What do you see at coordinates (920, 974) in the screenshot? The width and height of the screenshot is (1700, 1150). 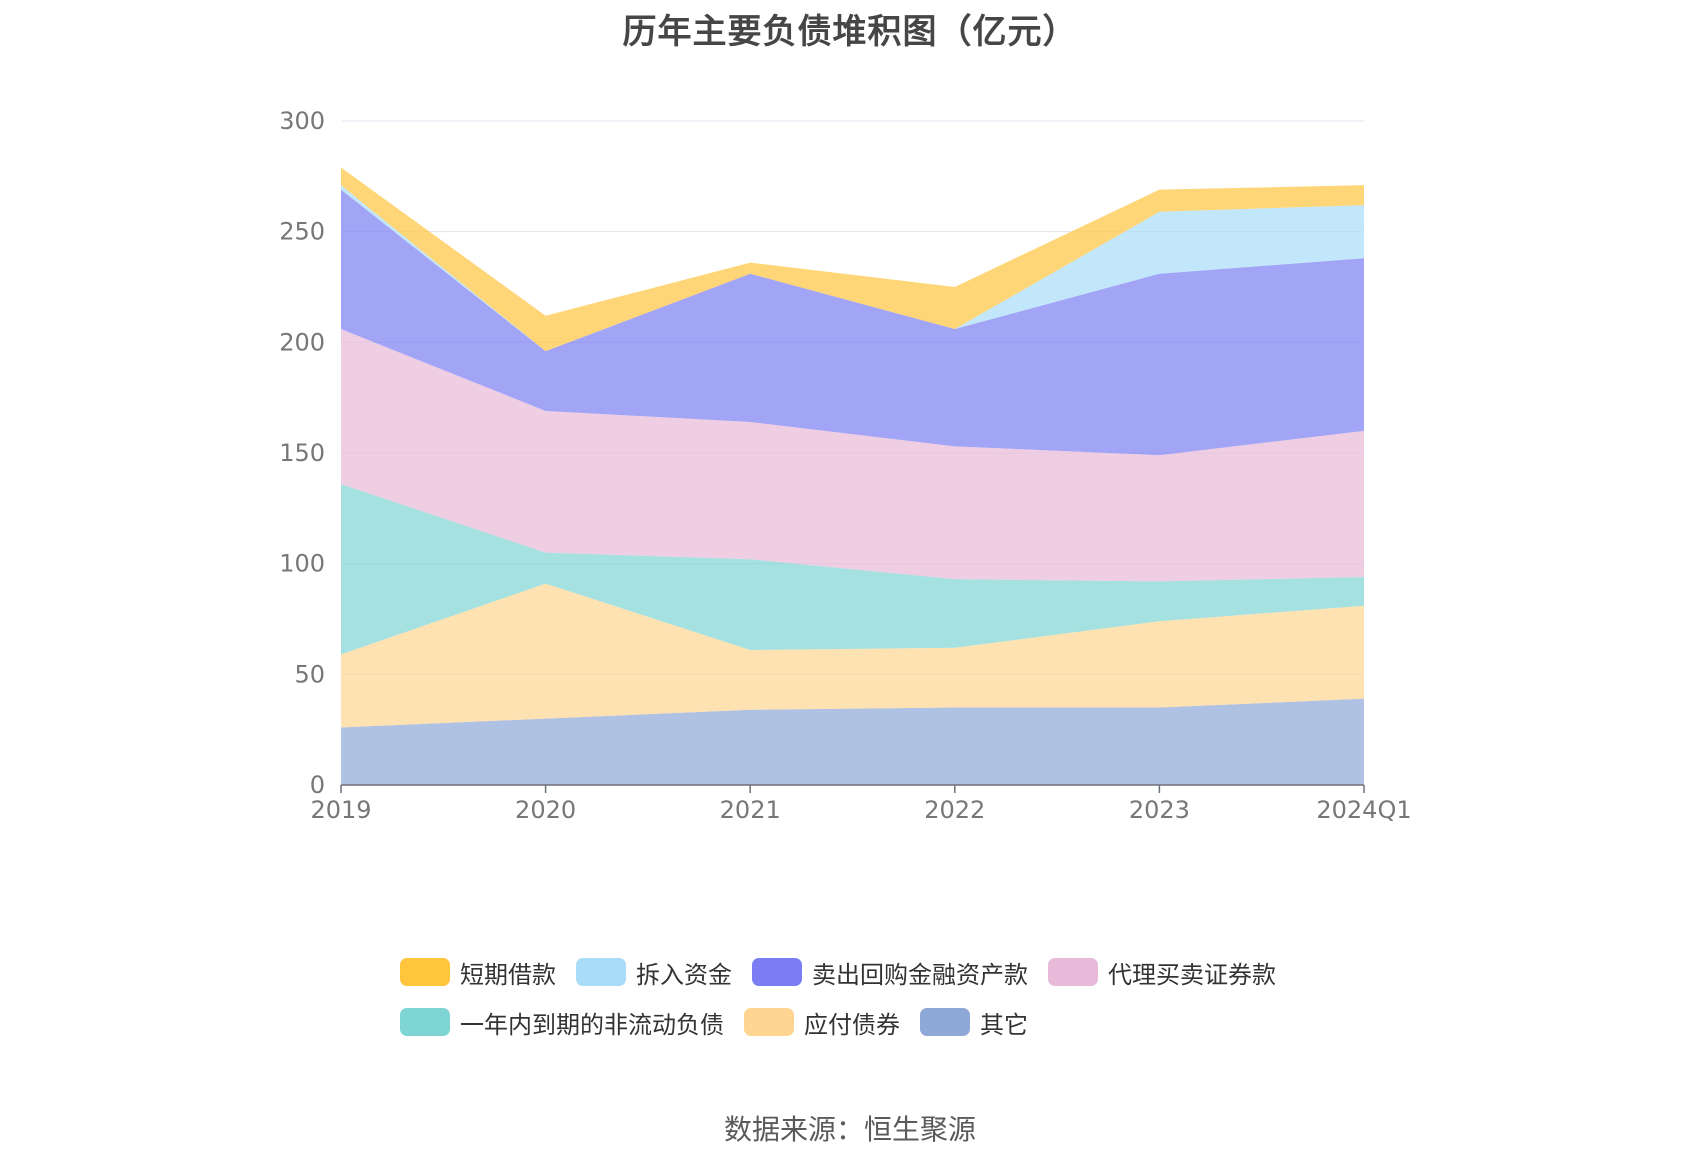 I see `legend-label: 卖出回购金融资产款` at bounding box center [920, 974].